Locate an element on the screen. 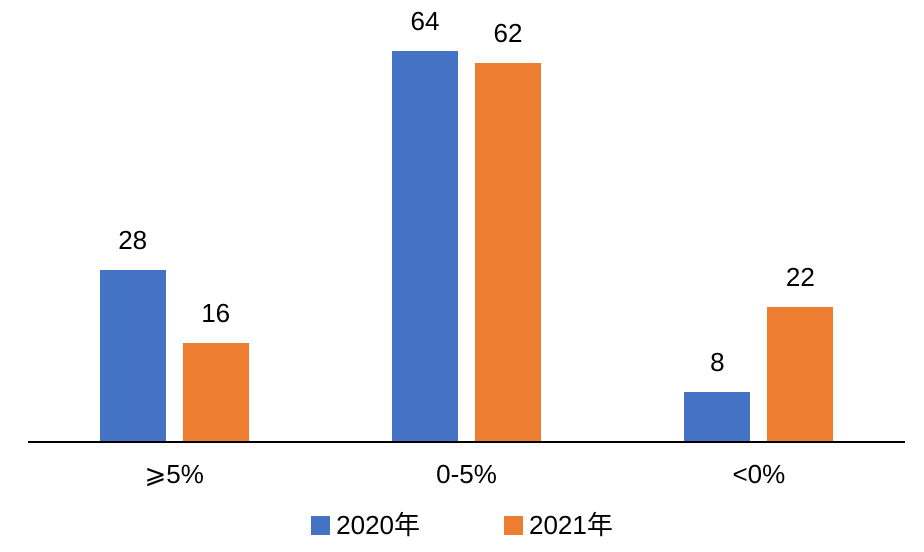  value-label: 62 is located at coordinates (508, 32).